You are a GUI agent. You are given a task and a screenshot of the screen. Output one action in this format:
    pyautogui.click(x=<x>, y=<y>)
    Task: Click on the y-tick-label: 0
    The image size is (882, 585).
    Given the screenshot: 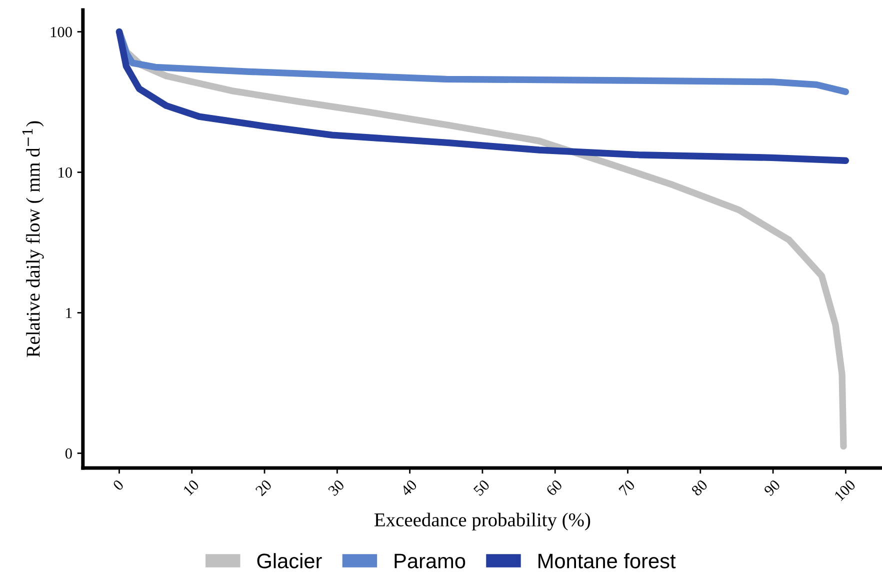 What is the action you would take?
    pyautogui.click(x=68, y=453)
    